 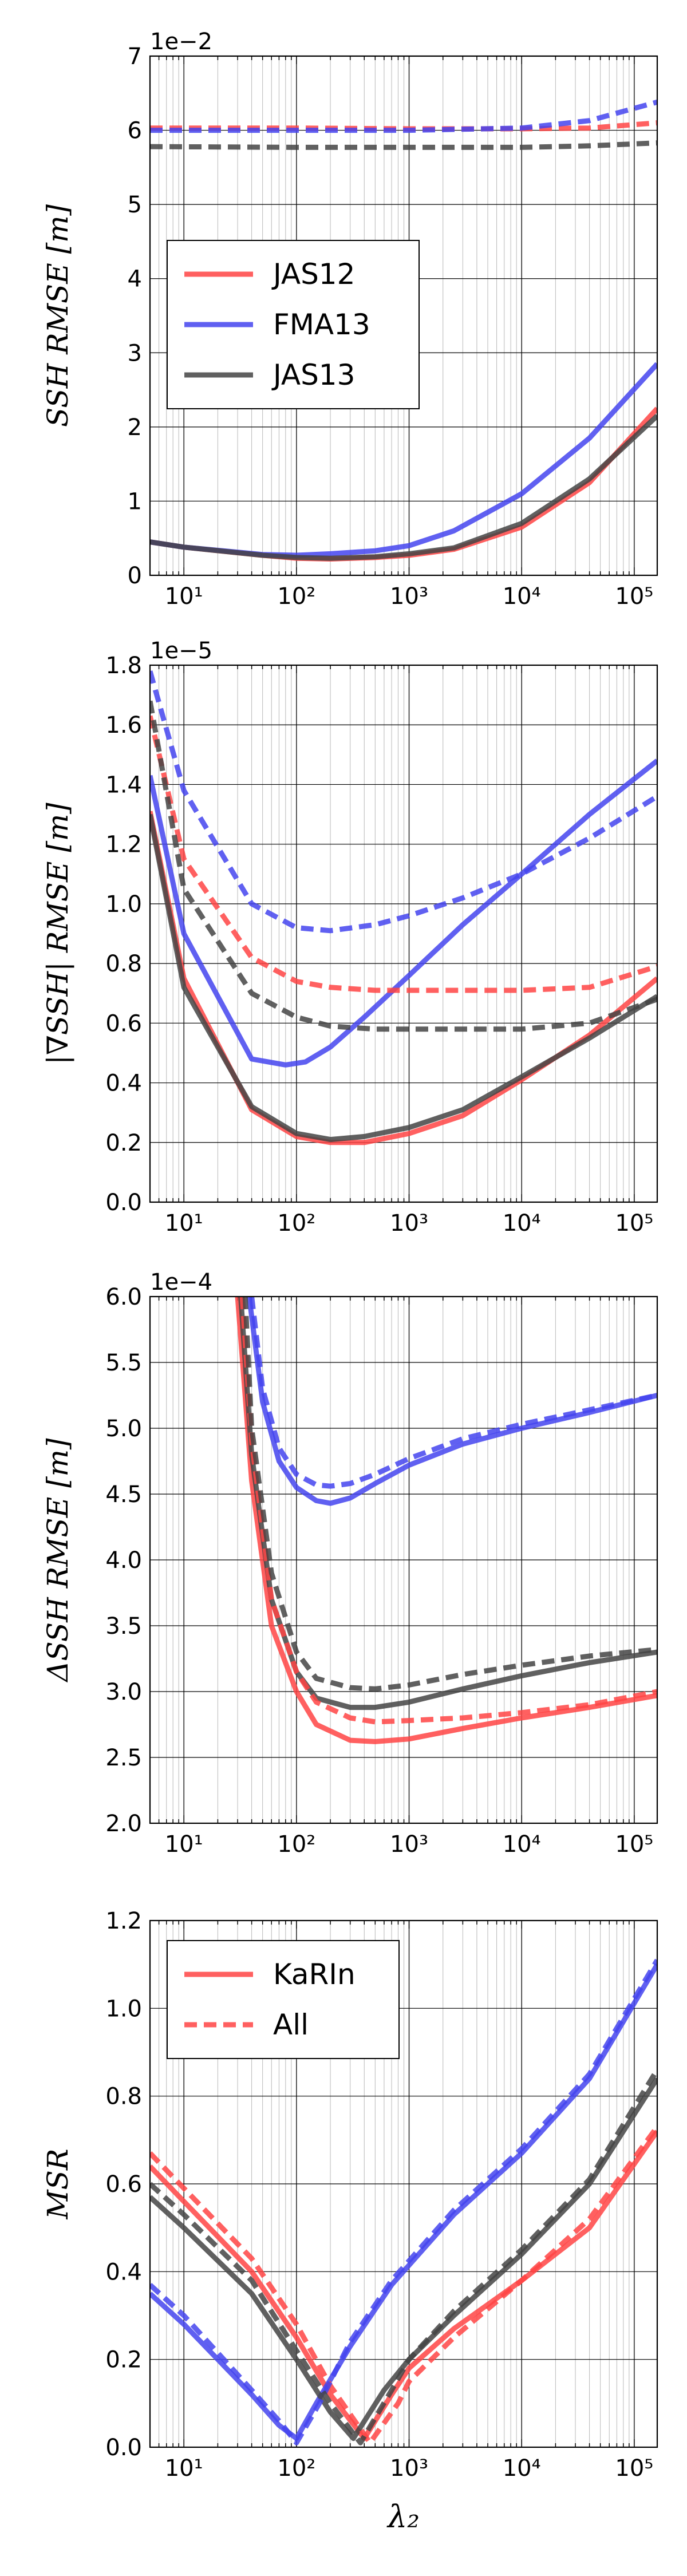 I want to click on y-tick-label: 1.0, so click(x=123, y=2009).